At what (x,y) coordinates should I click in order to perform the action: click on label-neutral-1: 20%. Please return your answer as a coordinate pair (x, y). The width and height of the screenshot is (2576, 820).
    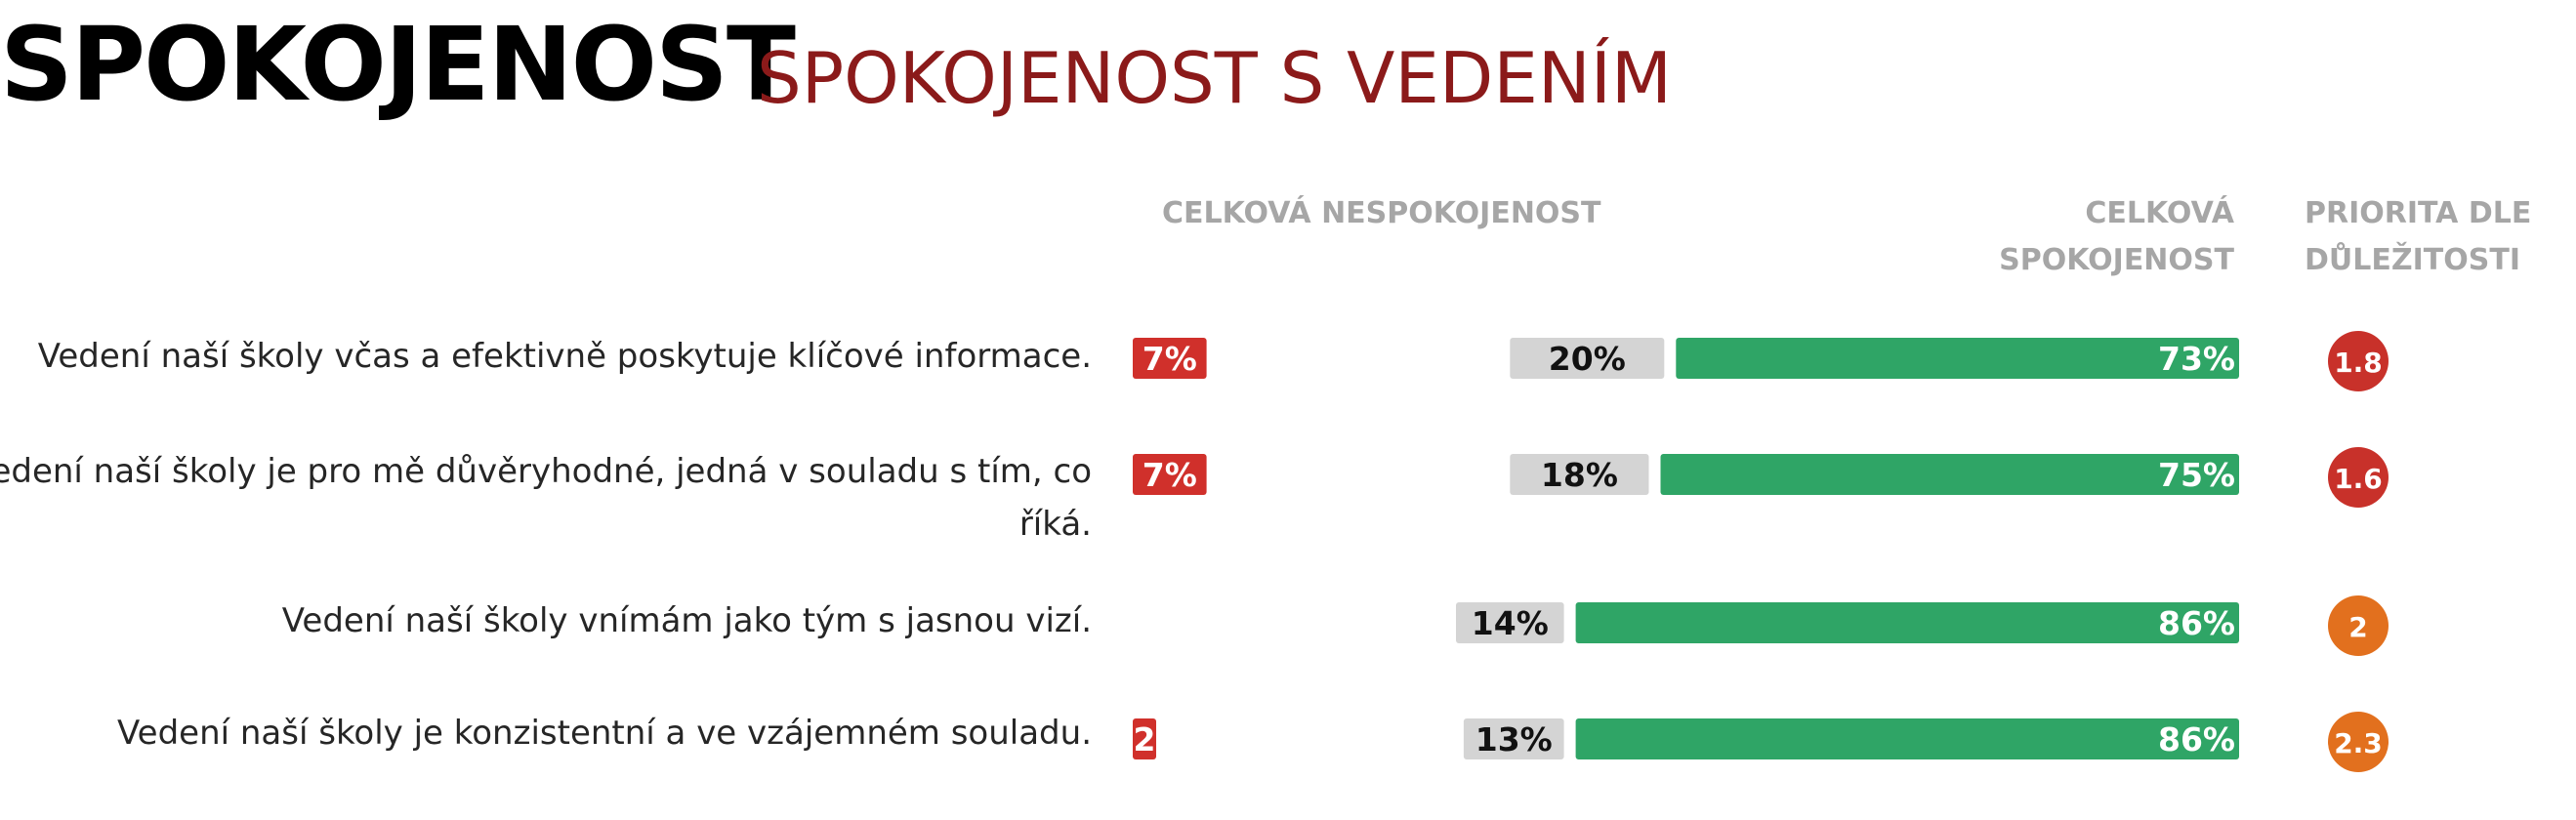
    Looking at the image, I should click on (1587, 359).